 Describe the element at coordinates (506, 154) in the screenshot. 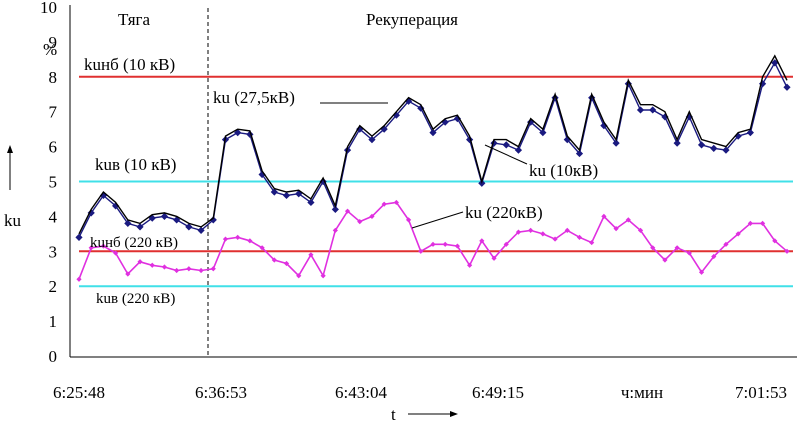

I see `callout-leader-10kv` at that location.